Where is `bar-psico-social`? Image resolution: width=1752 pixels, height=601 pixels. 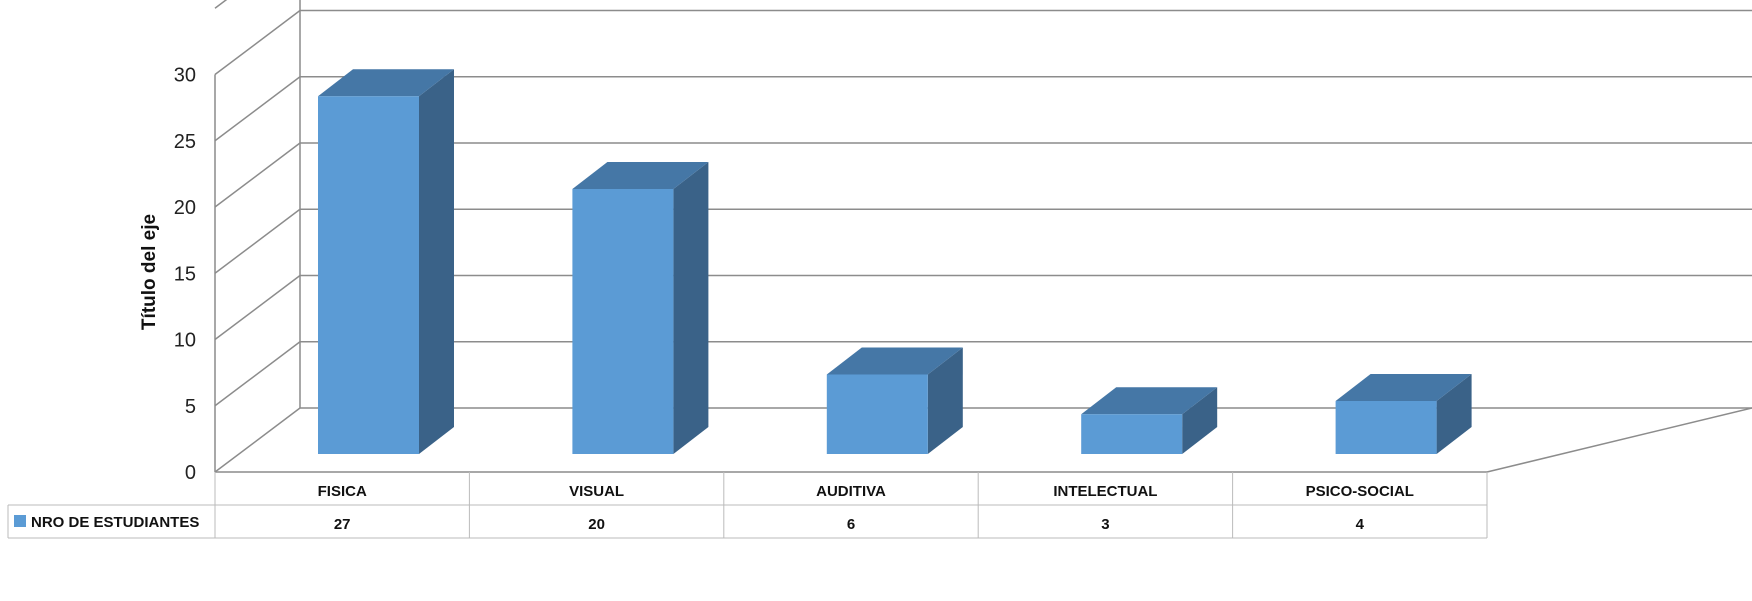 bar-psico-social is located at coordinates (1403, 414).